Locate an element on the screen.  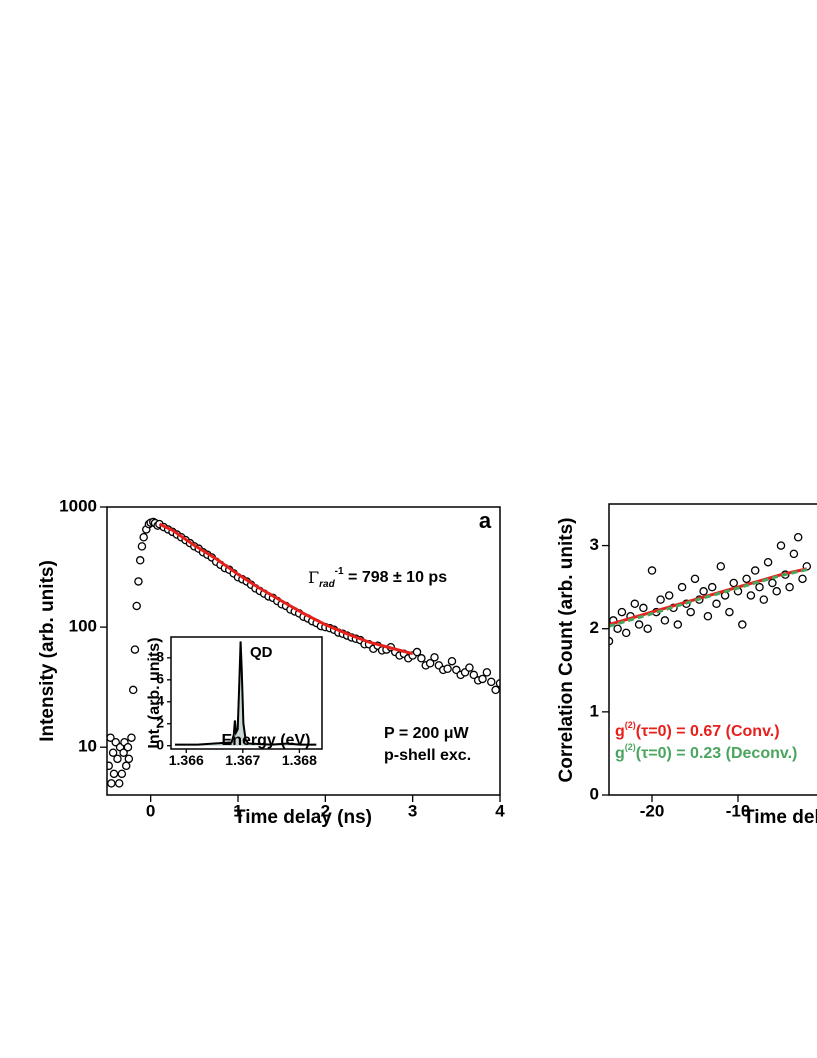
plot-area is located at coordinates (303, 652).